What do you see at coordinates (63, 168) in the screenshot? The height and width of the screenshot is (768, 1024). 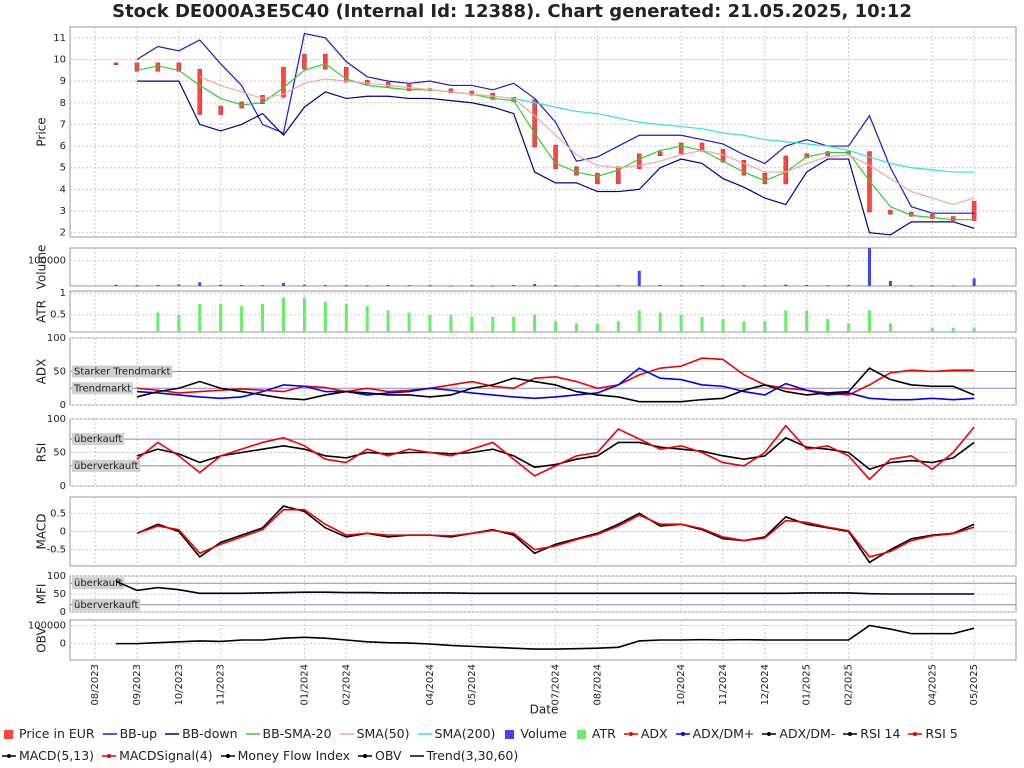 I see `y-tick-label: 5` at bounding box center [63, 168].